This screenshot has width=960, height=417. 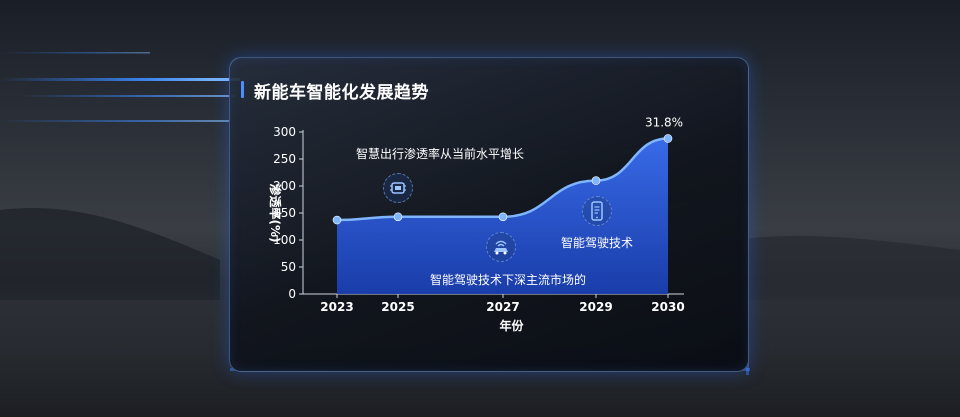 What do you see at coordinates (597, 211) in the screenshot?
I see `smartphone-icon` at bounding box center [597, 211].